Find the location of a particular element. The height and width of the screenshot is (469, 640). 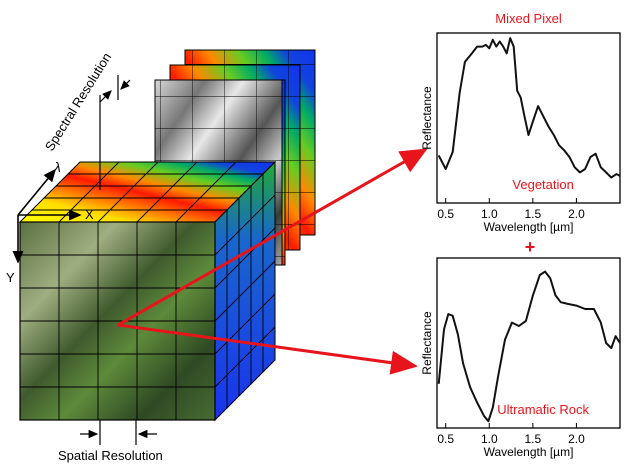

plot-annotation: Vegetation is located at coordinates (542, 184).